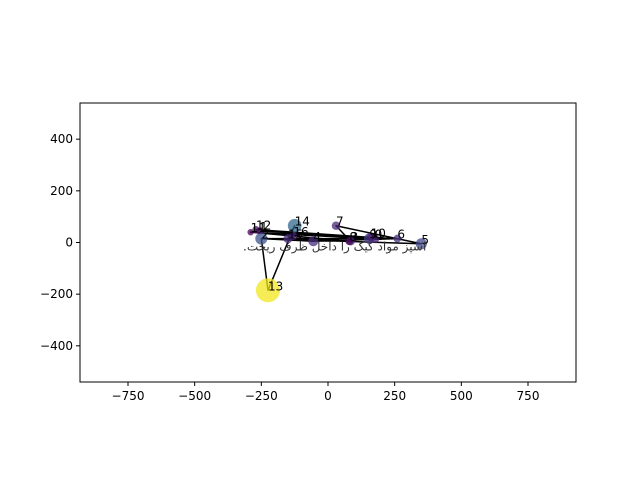 This screenshot has width=640, height=480. I want to click on point-label: 13, so click(275, 286).